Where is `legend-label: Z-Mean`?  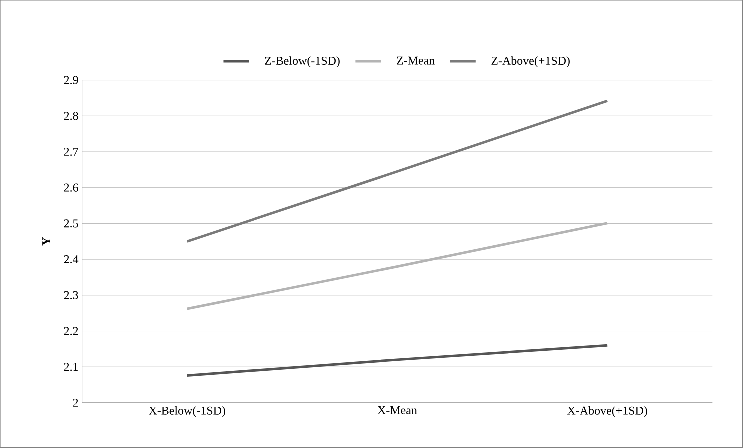
legend-label: Z-Mean is located at coordinates (416, 60).